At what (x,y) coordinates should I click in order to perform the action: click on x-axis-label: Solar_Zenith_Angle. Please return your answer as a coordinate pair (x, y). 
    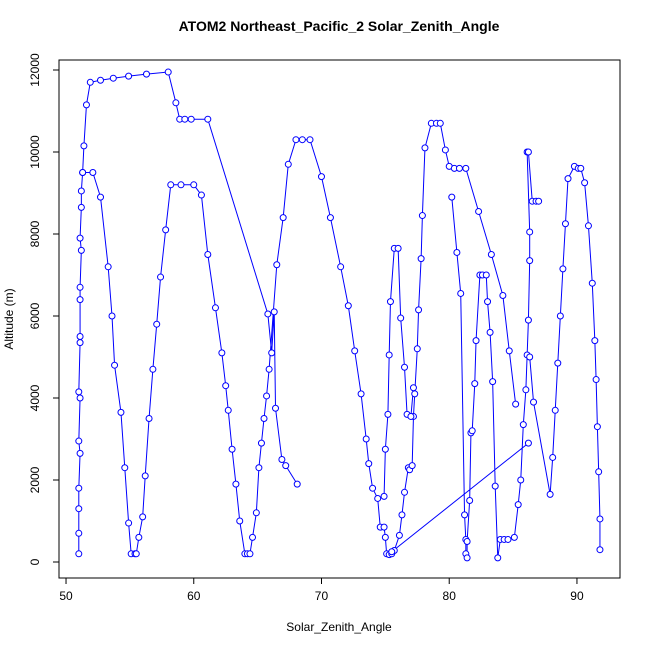
    Looking at the image, I should click on (339, 627).